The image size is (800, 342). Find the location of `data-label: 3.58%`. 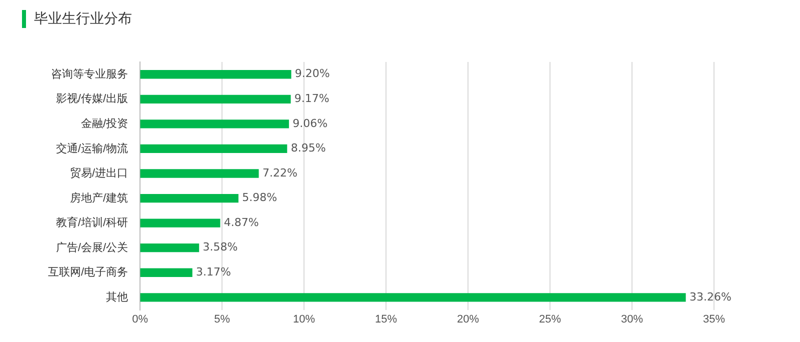

data-label: 3.58% is located at coordinates (220, 247).